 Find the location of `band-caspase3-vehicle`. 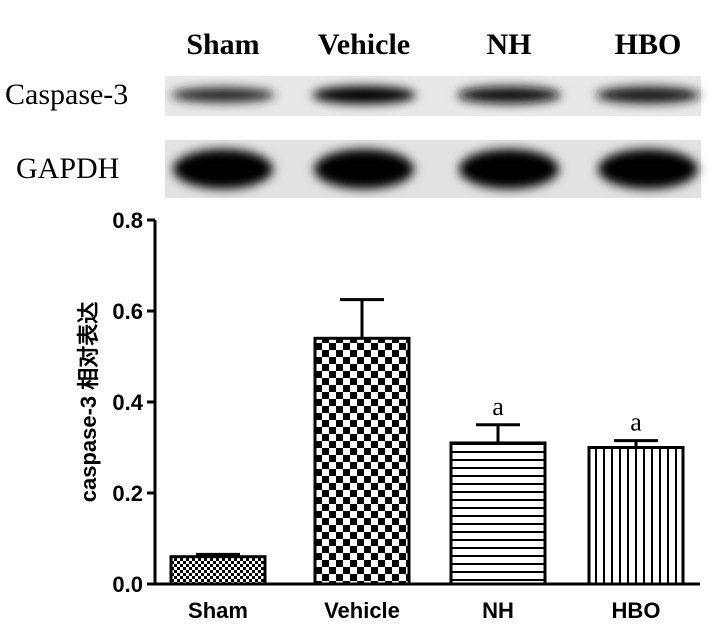

band-caspase3-vehicle is located at coordinates (364, 95).